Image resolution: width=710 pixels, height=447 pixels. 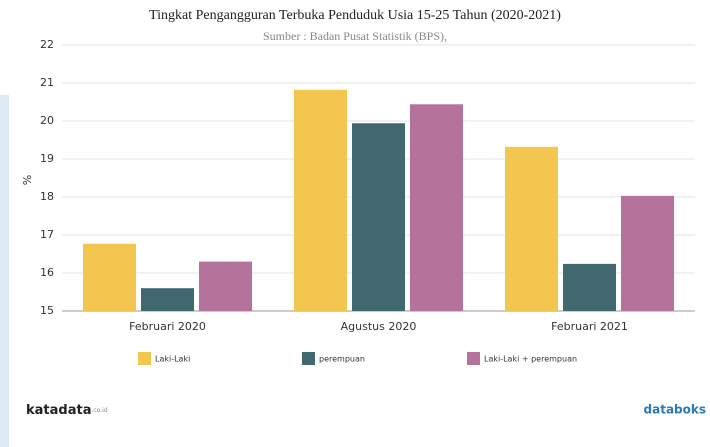 I want to click on y-tick-label: 15, so click(x=47, y=310).